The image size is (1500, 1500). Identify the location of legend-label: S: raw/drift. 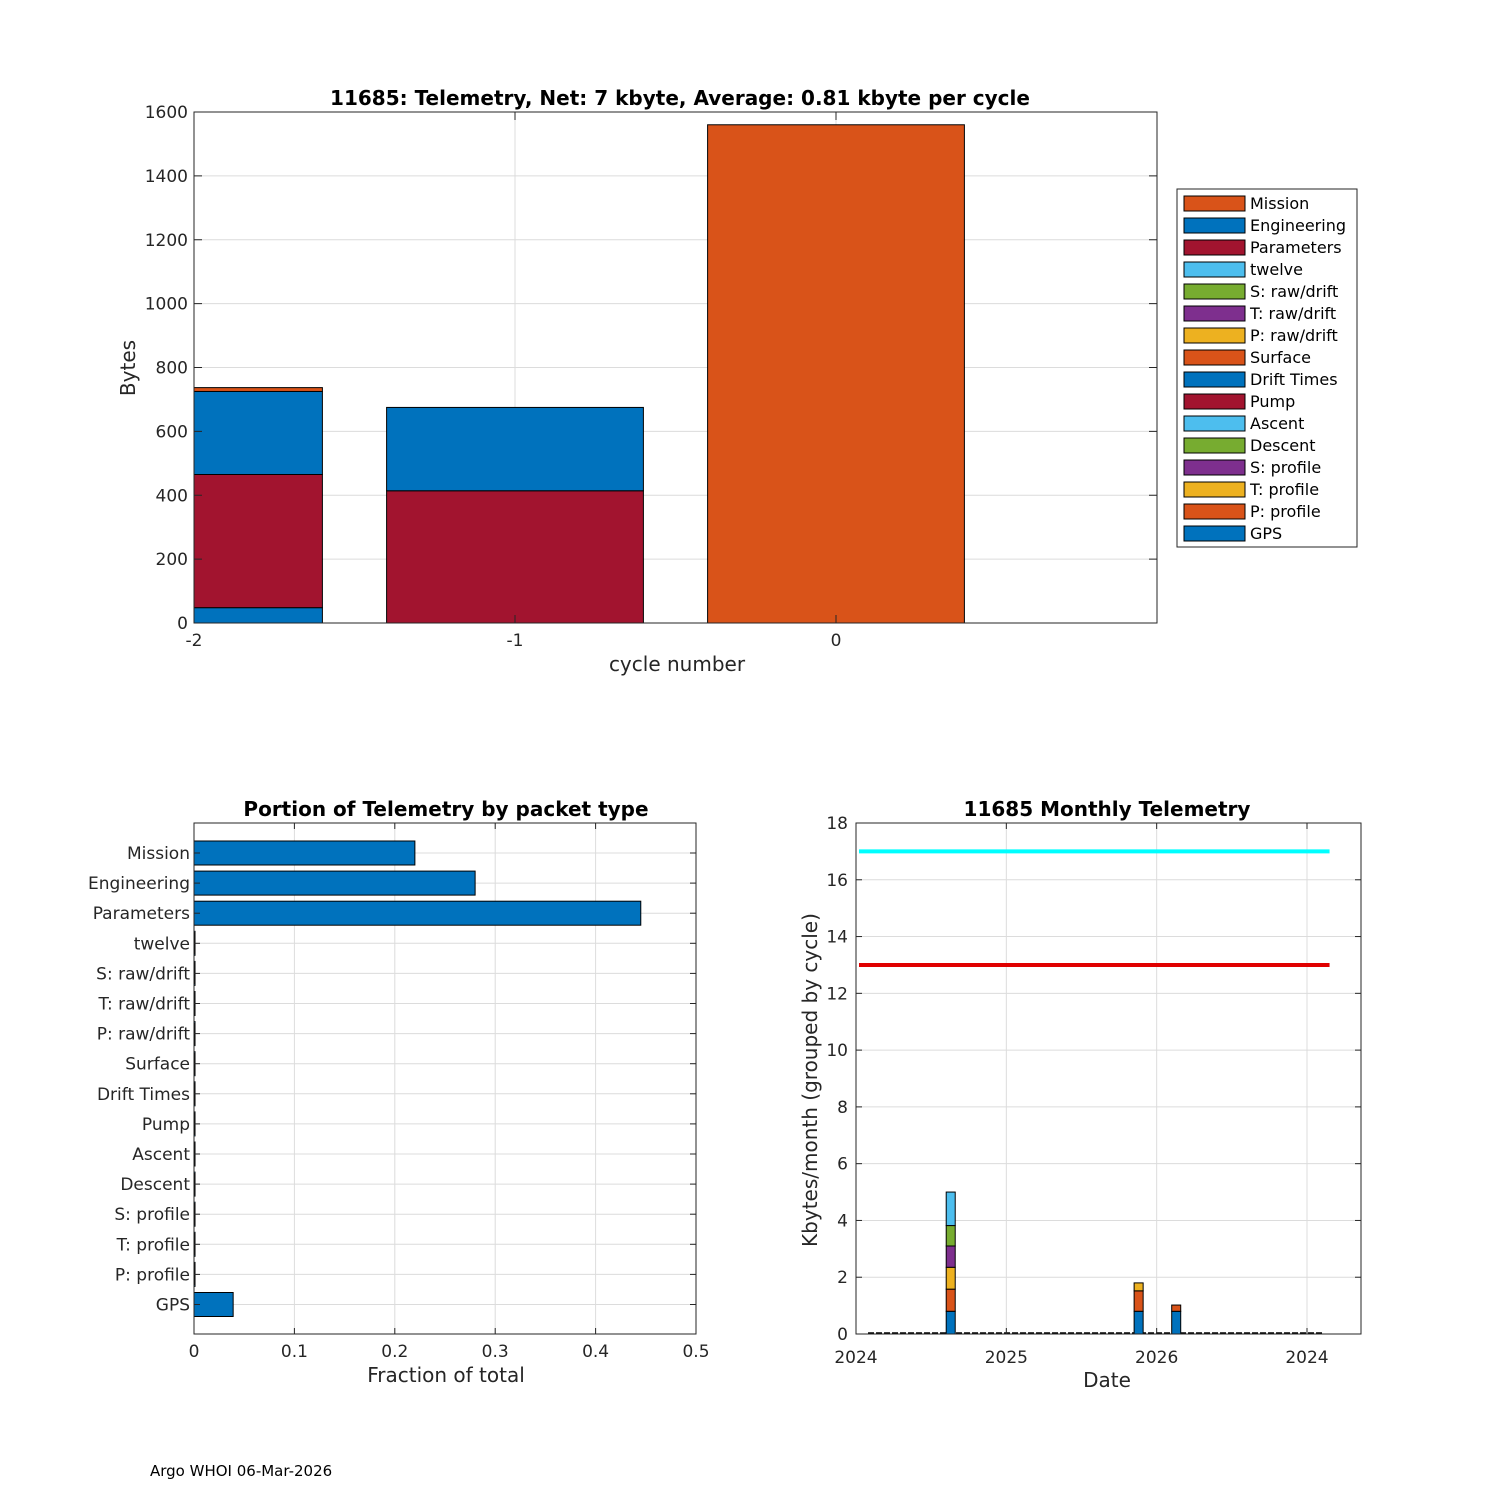
(1294, 291).